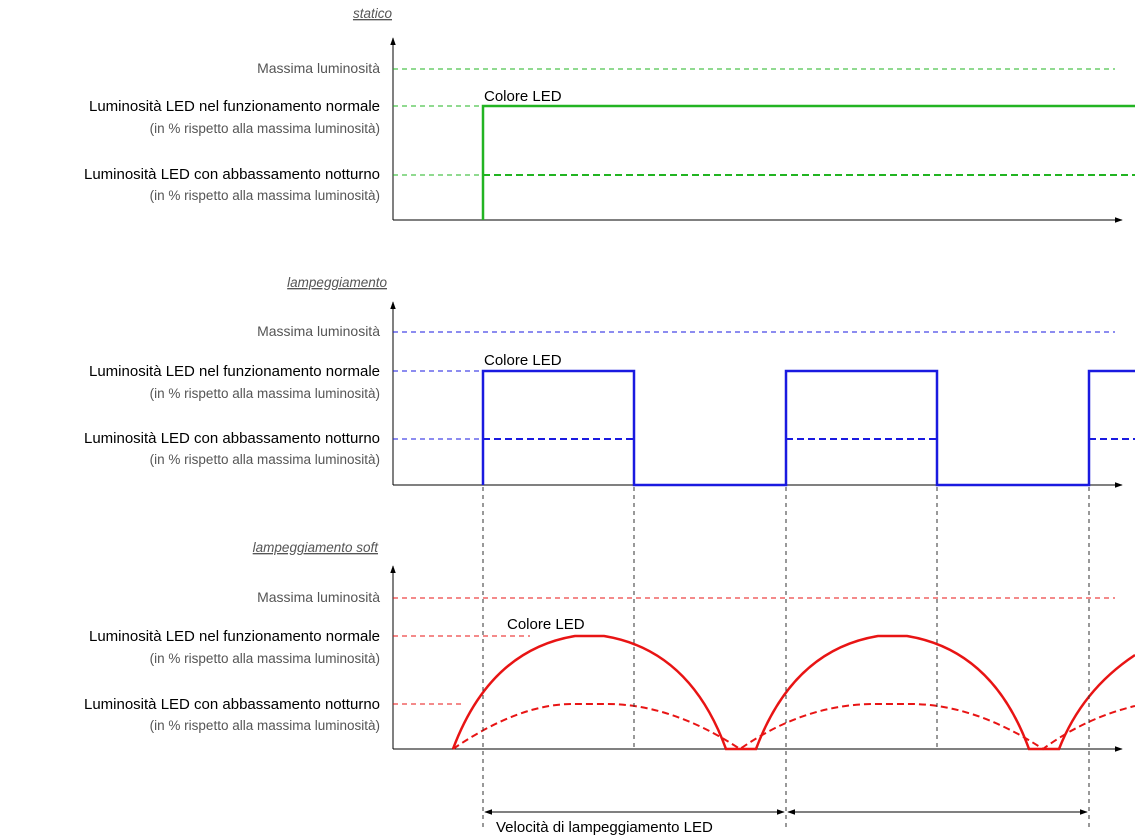  What do you see at coordinates (265, 195) in the screenshot?
I see `label-night-sub-static: (in % rispetto alla massima luminosità)` at bounding box center [265, 195].